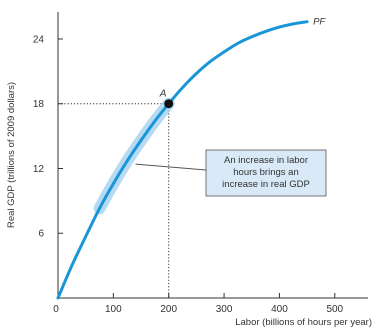 The image size is (377, 331). I want to click on annotation-box, so click(266, 173).